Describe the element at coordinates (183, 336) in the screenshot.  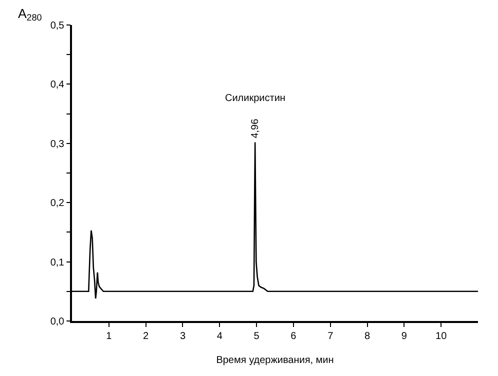
I see `x-tick-label: 3` at that location.